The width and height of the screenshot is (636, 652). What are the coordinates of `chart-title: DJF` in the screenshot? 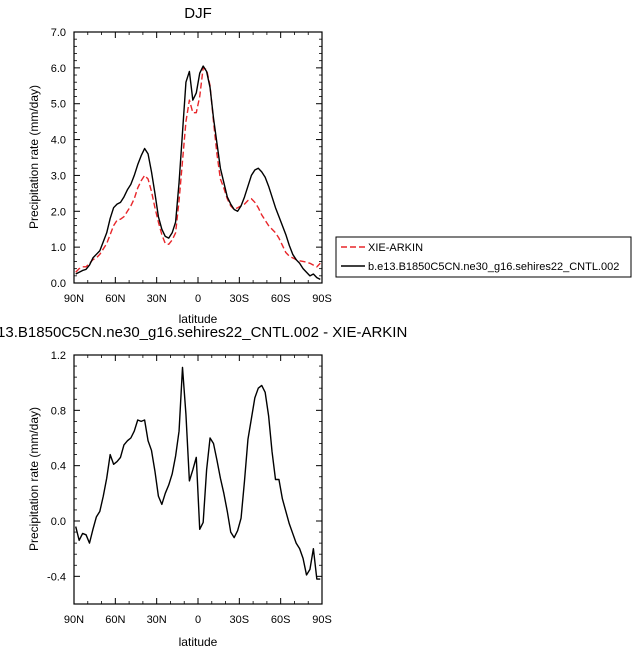 It's located at (198, 13).